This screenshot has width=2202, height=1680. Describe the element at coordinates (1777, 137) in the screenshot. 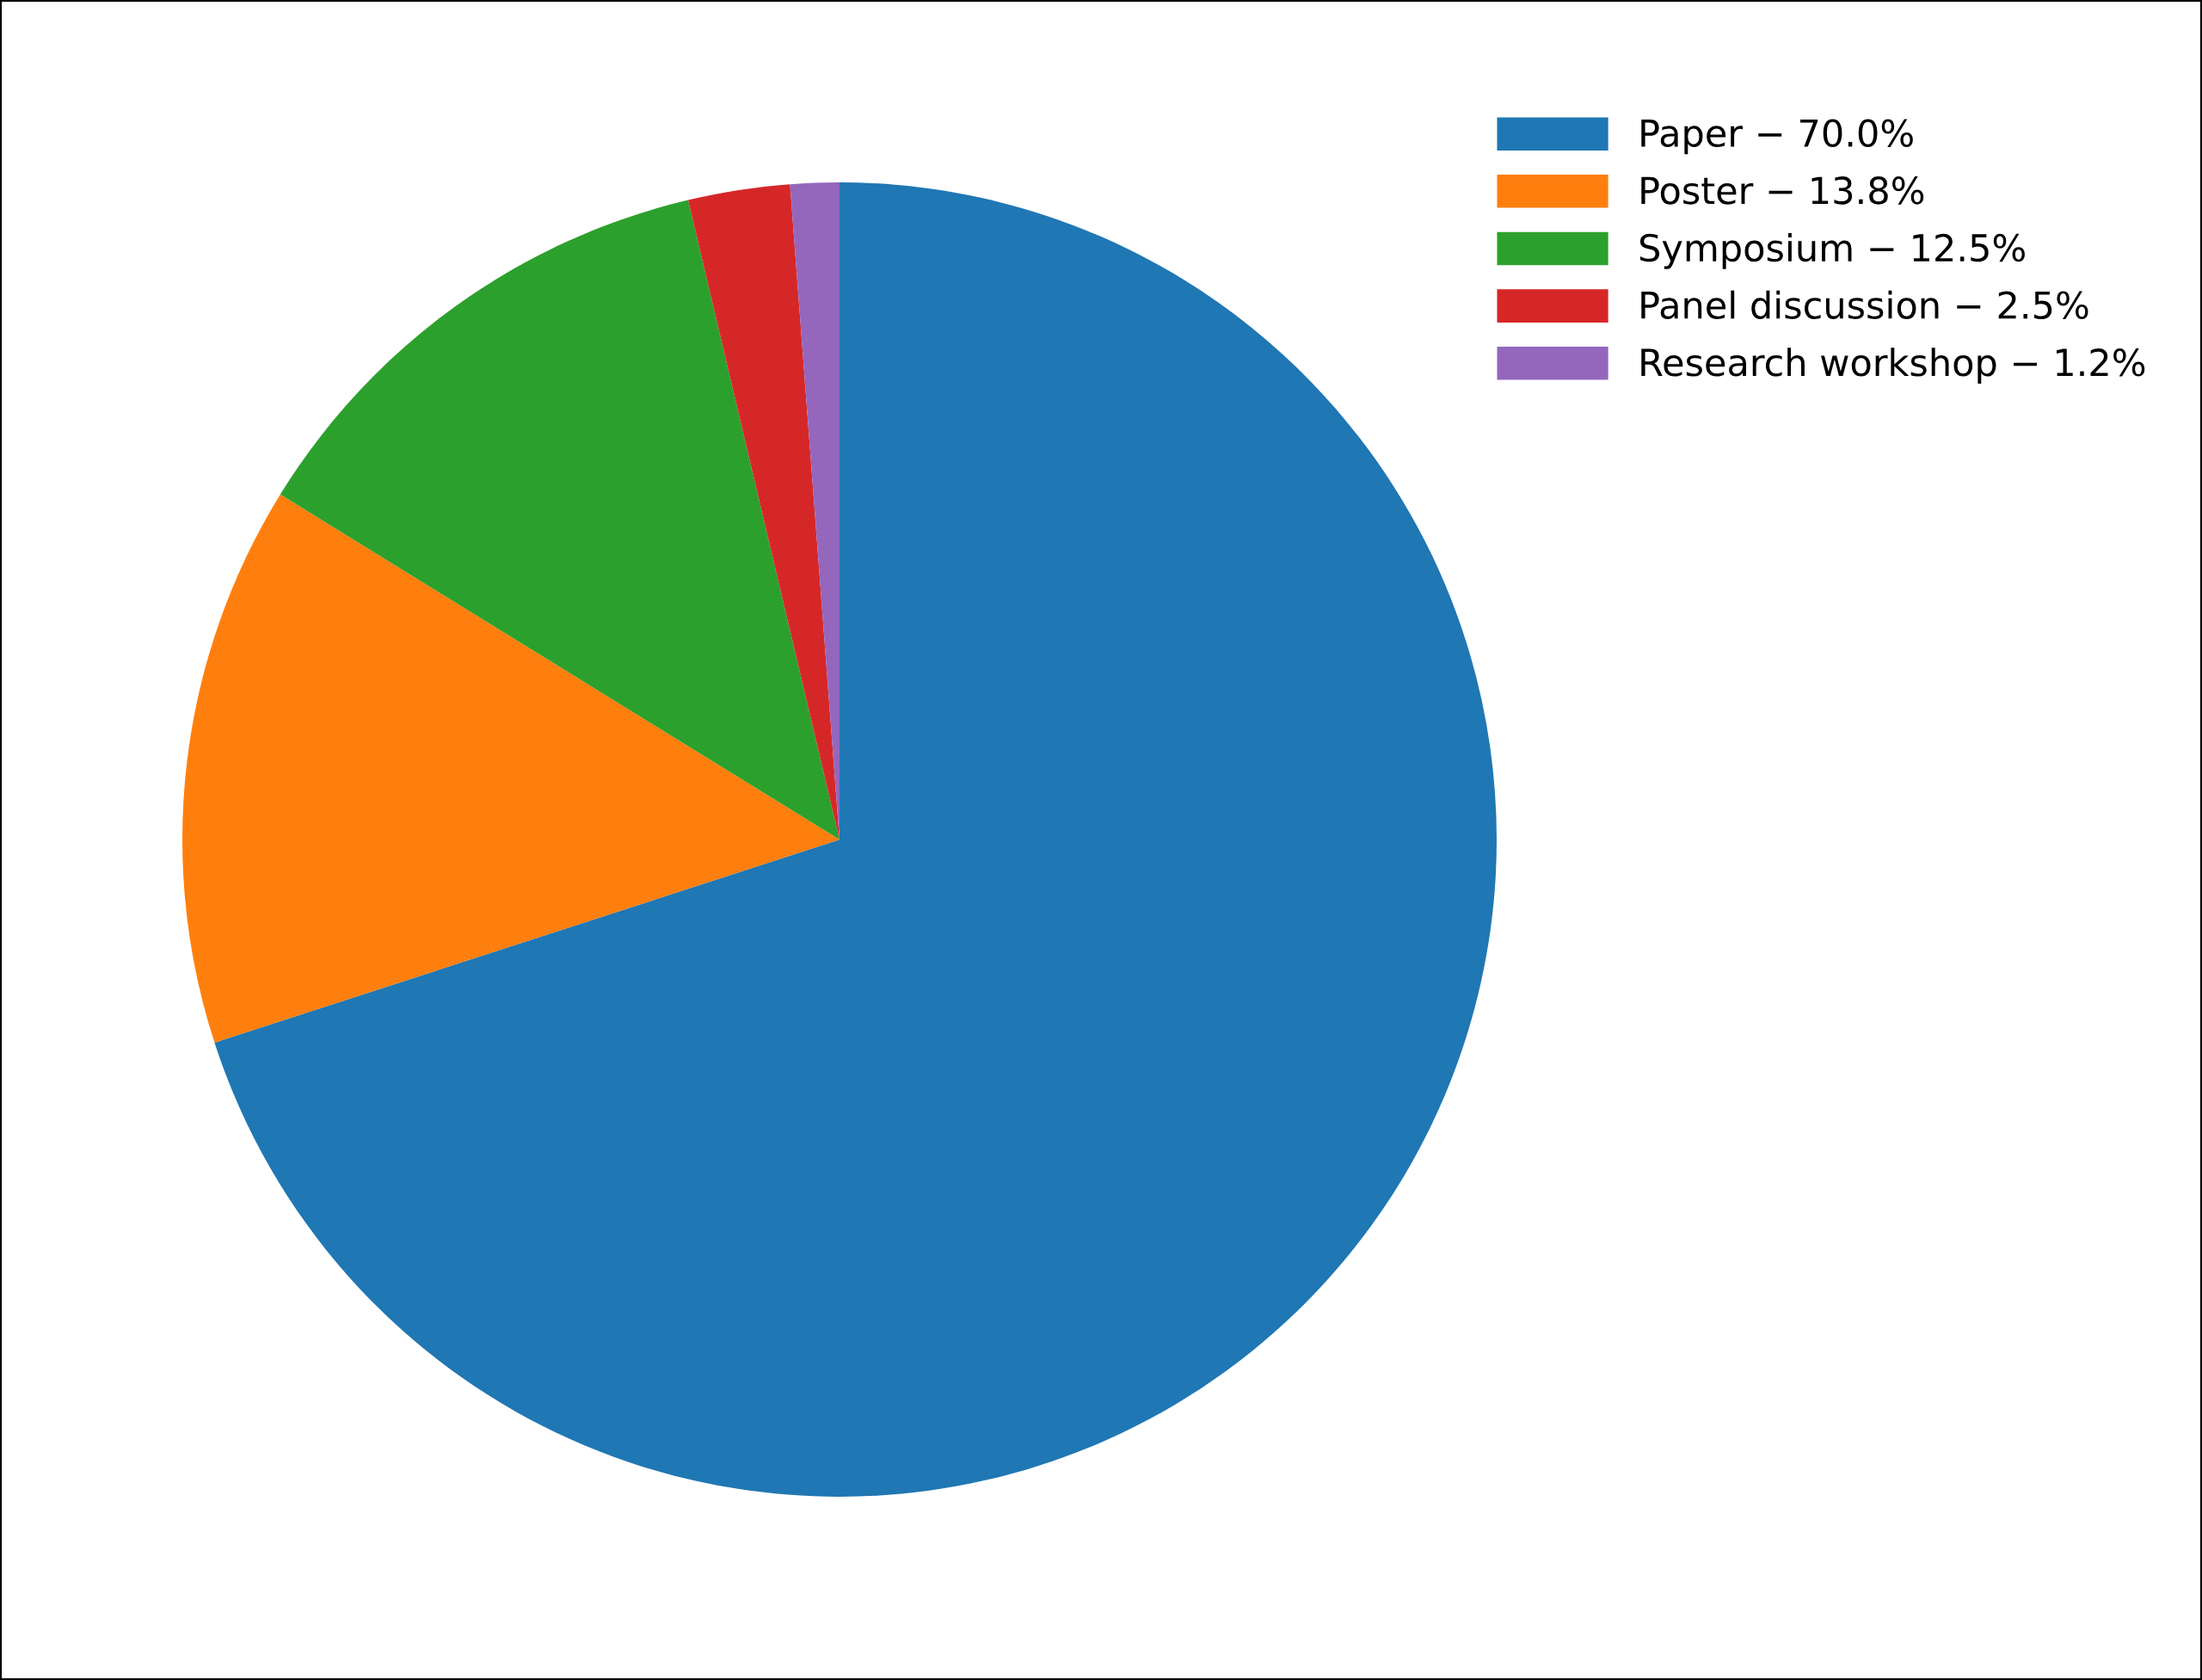

I see `legend-label: Paper − 70.0%` at that location.